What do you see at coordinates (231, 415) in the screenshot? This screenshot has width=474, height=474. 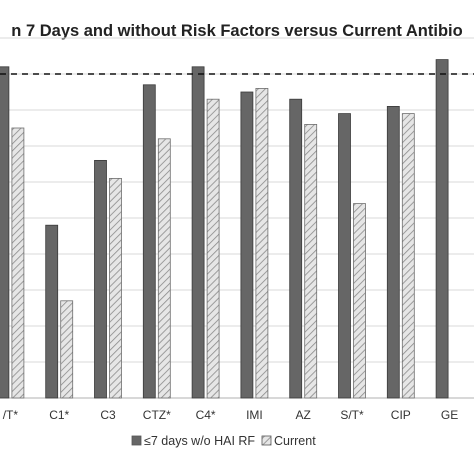 I see `x-tick-labels: /T* C1* C3 CTZ* C4* IMI AZ S/T* CIP GE` at bounding box center [231, 415].